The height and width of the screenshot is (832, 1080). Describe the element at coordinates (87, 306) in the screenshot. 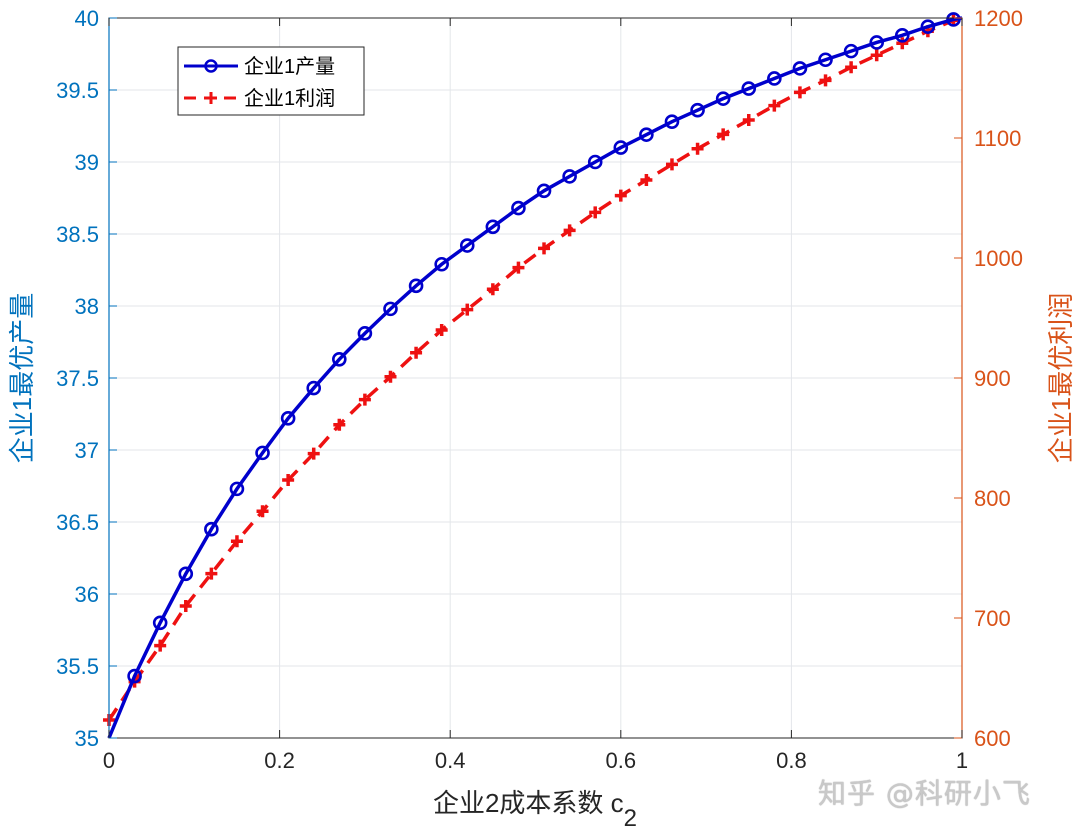

I see `left-y-tick-label: 38` at that location.